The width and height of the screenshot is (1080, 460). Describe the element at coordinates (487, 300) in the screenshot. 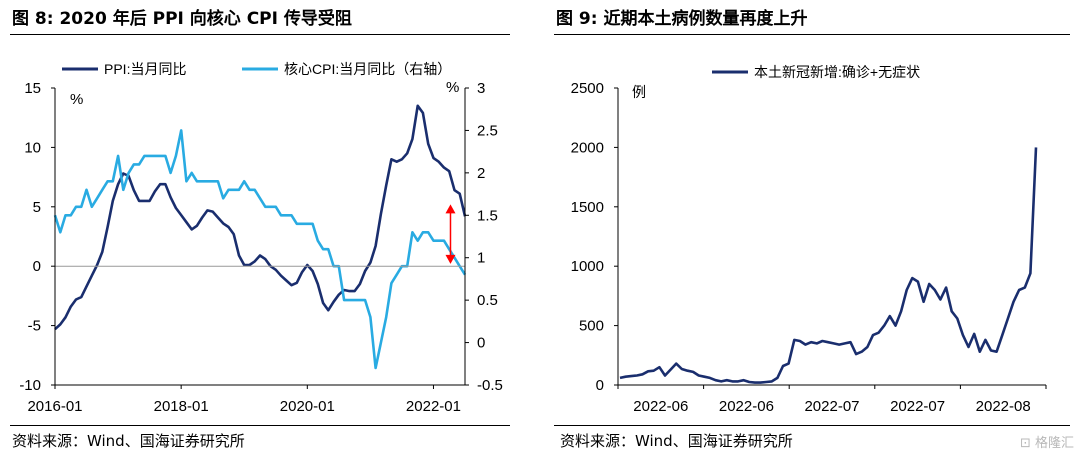

I see `y-tick-label-right: 0.5` at that location.